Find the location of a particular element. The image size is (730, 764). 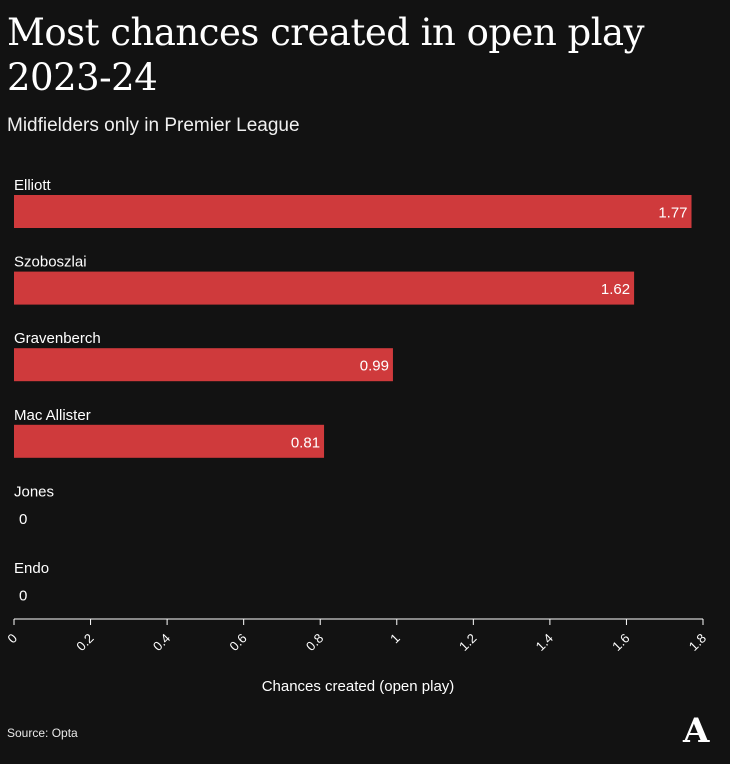

x-tick-label: 0.8 is located at coordinates (314, 642).